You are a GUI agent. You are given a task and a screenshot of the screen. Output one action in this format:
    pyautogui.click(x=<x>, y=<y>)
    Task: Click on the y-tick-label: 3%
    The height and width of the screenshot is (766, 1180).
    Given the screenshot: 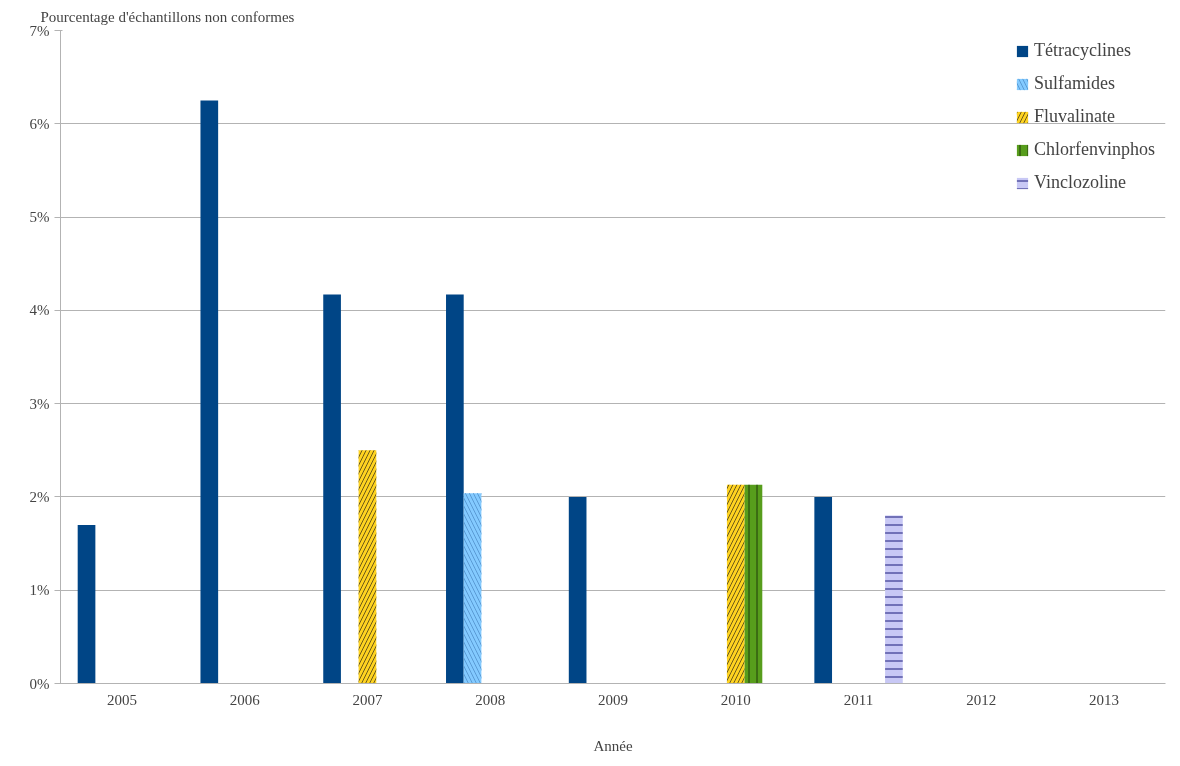 What is the action you would take?
    pyautogui.click(x=39, y=403)
    